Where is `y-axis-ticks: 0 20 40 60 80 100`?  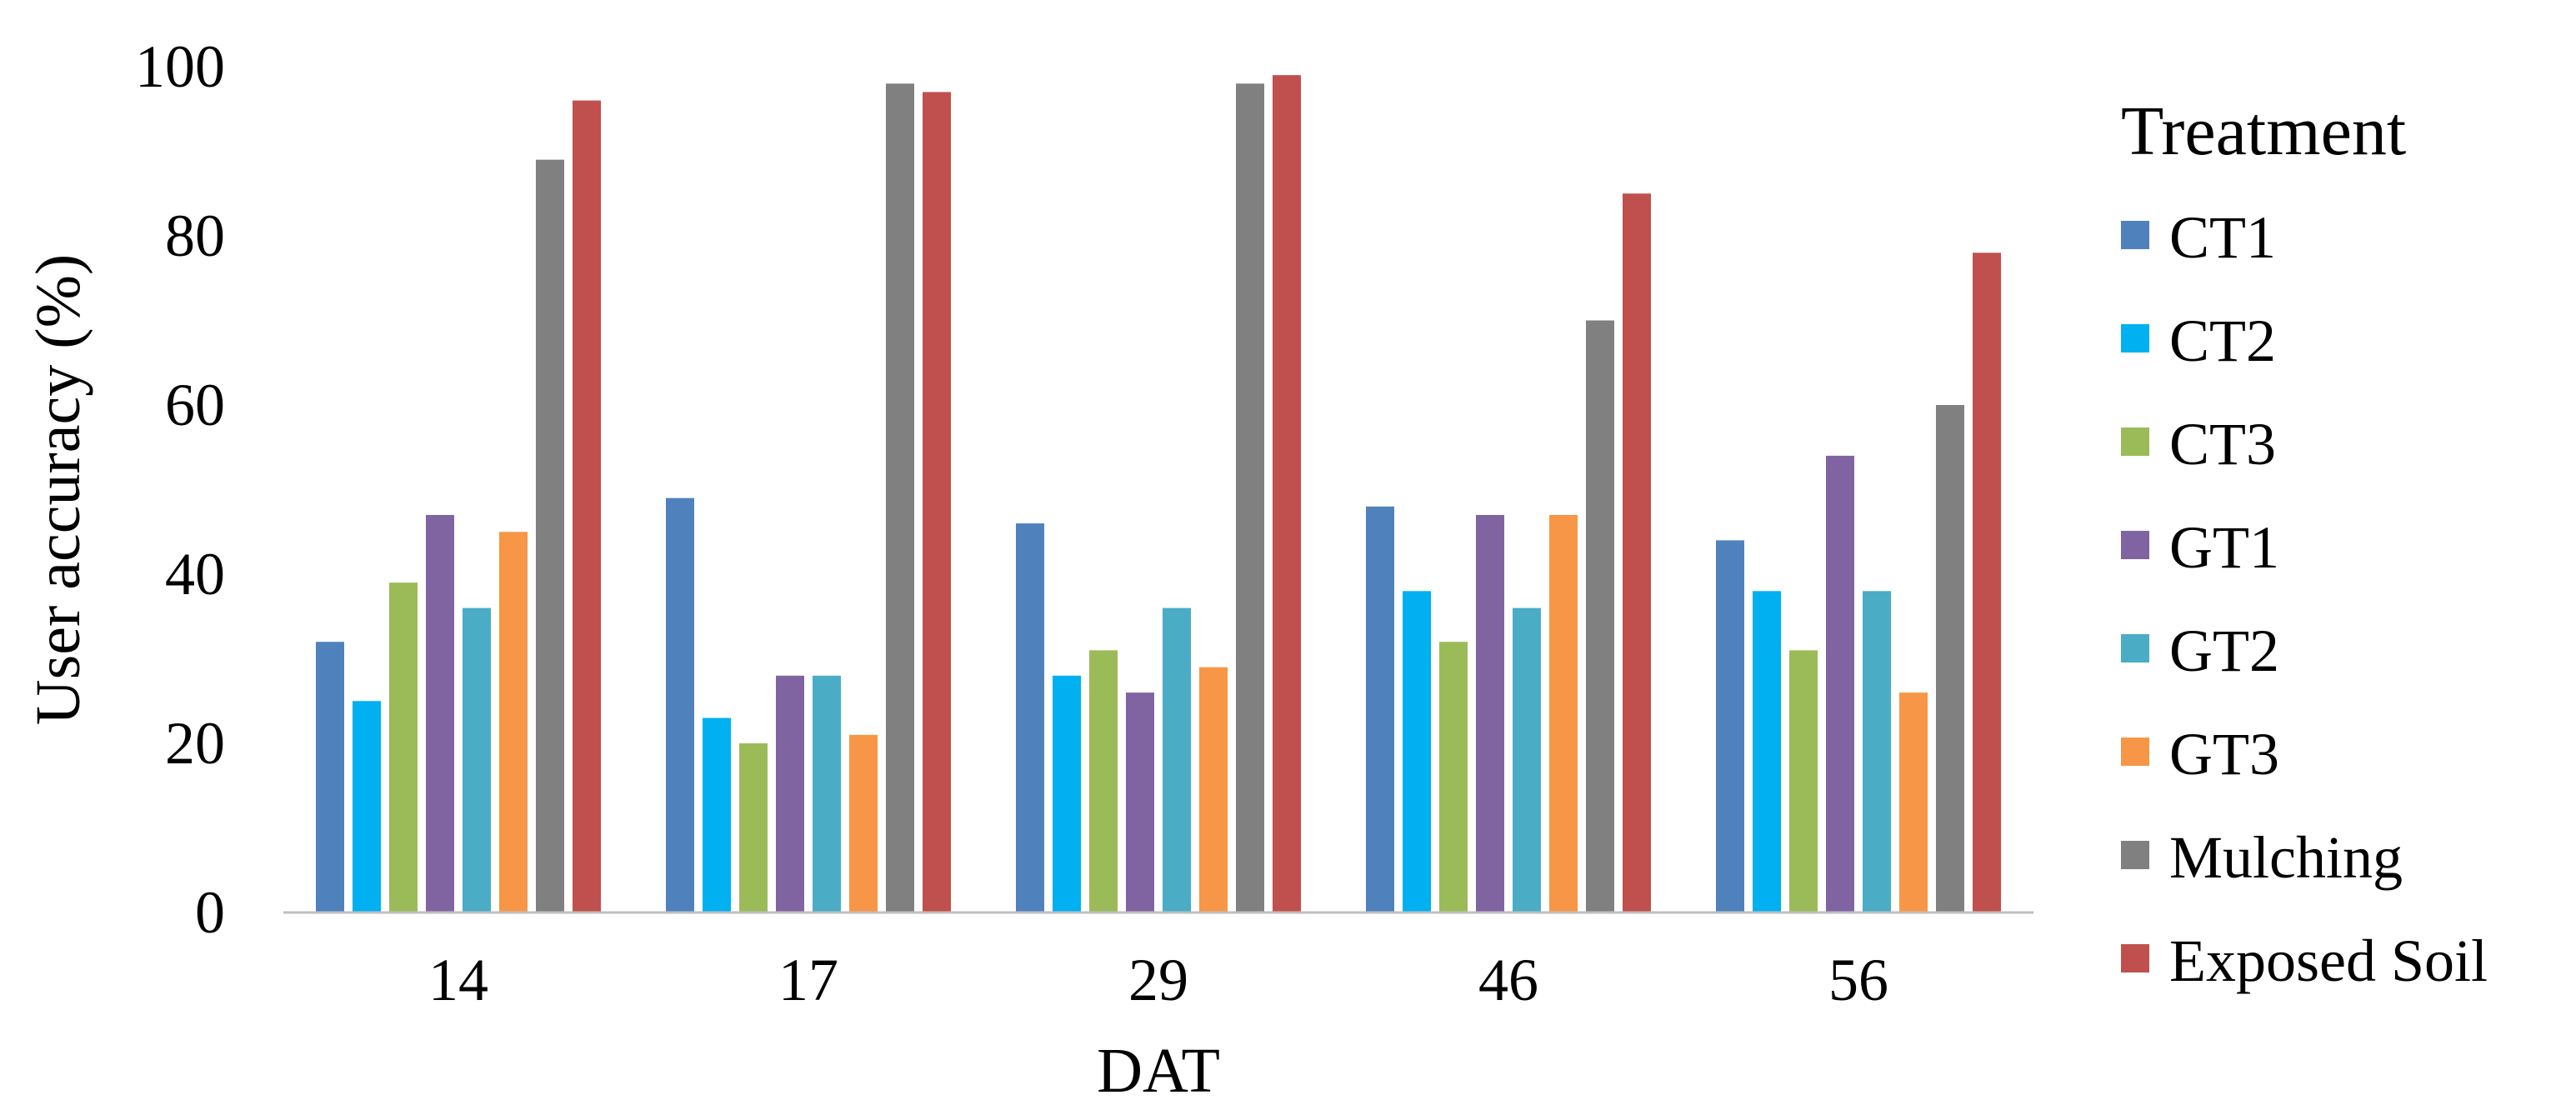 y-axis-ticks: 0 20 40 60 80 100 is located at coordinates (180, 489).